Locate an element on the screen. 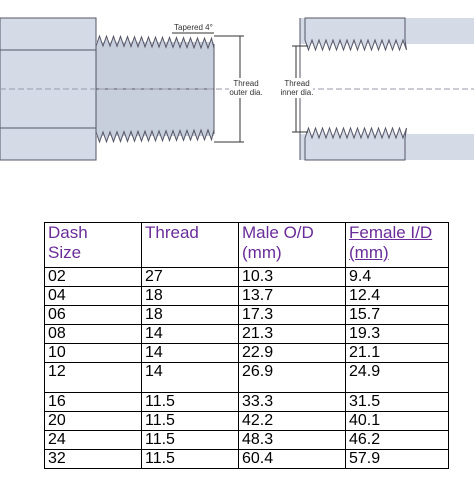  table-cell: 31.5 is located at coordinates (397, 402).